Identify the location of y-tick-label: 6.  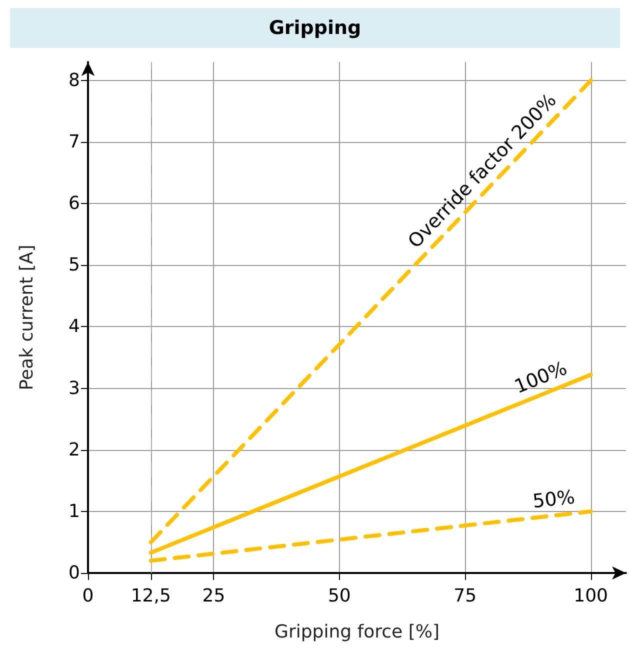
(74, 203).